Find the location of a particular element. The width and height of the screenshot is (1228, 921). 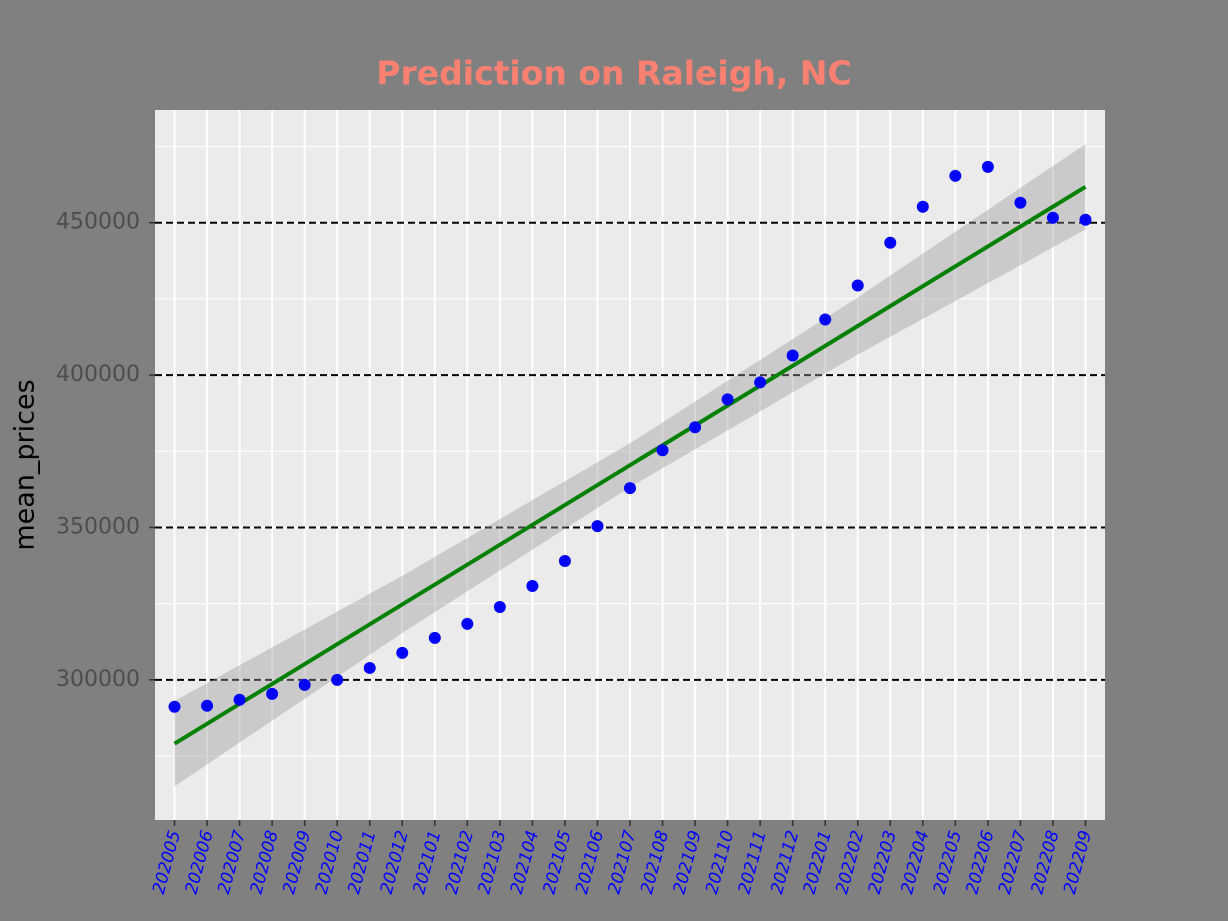

y-tick-label: 450000 is located at coordinates (98, 222).